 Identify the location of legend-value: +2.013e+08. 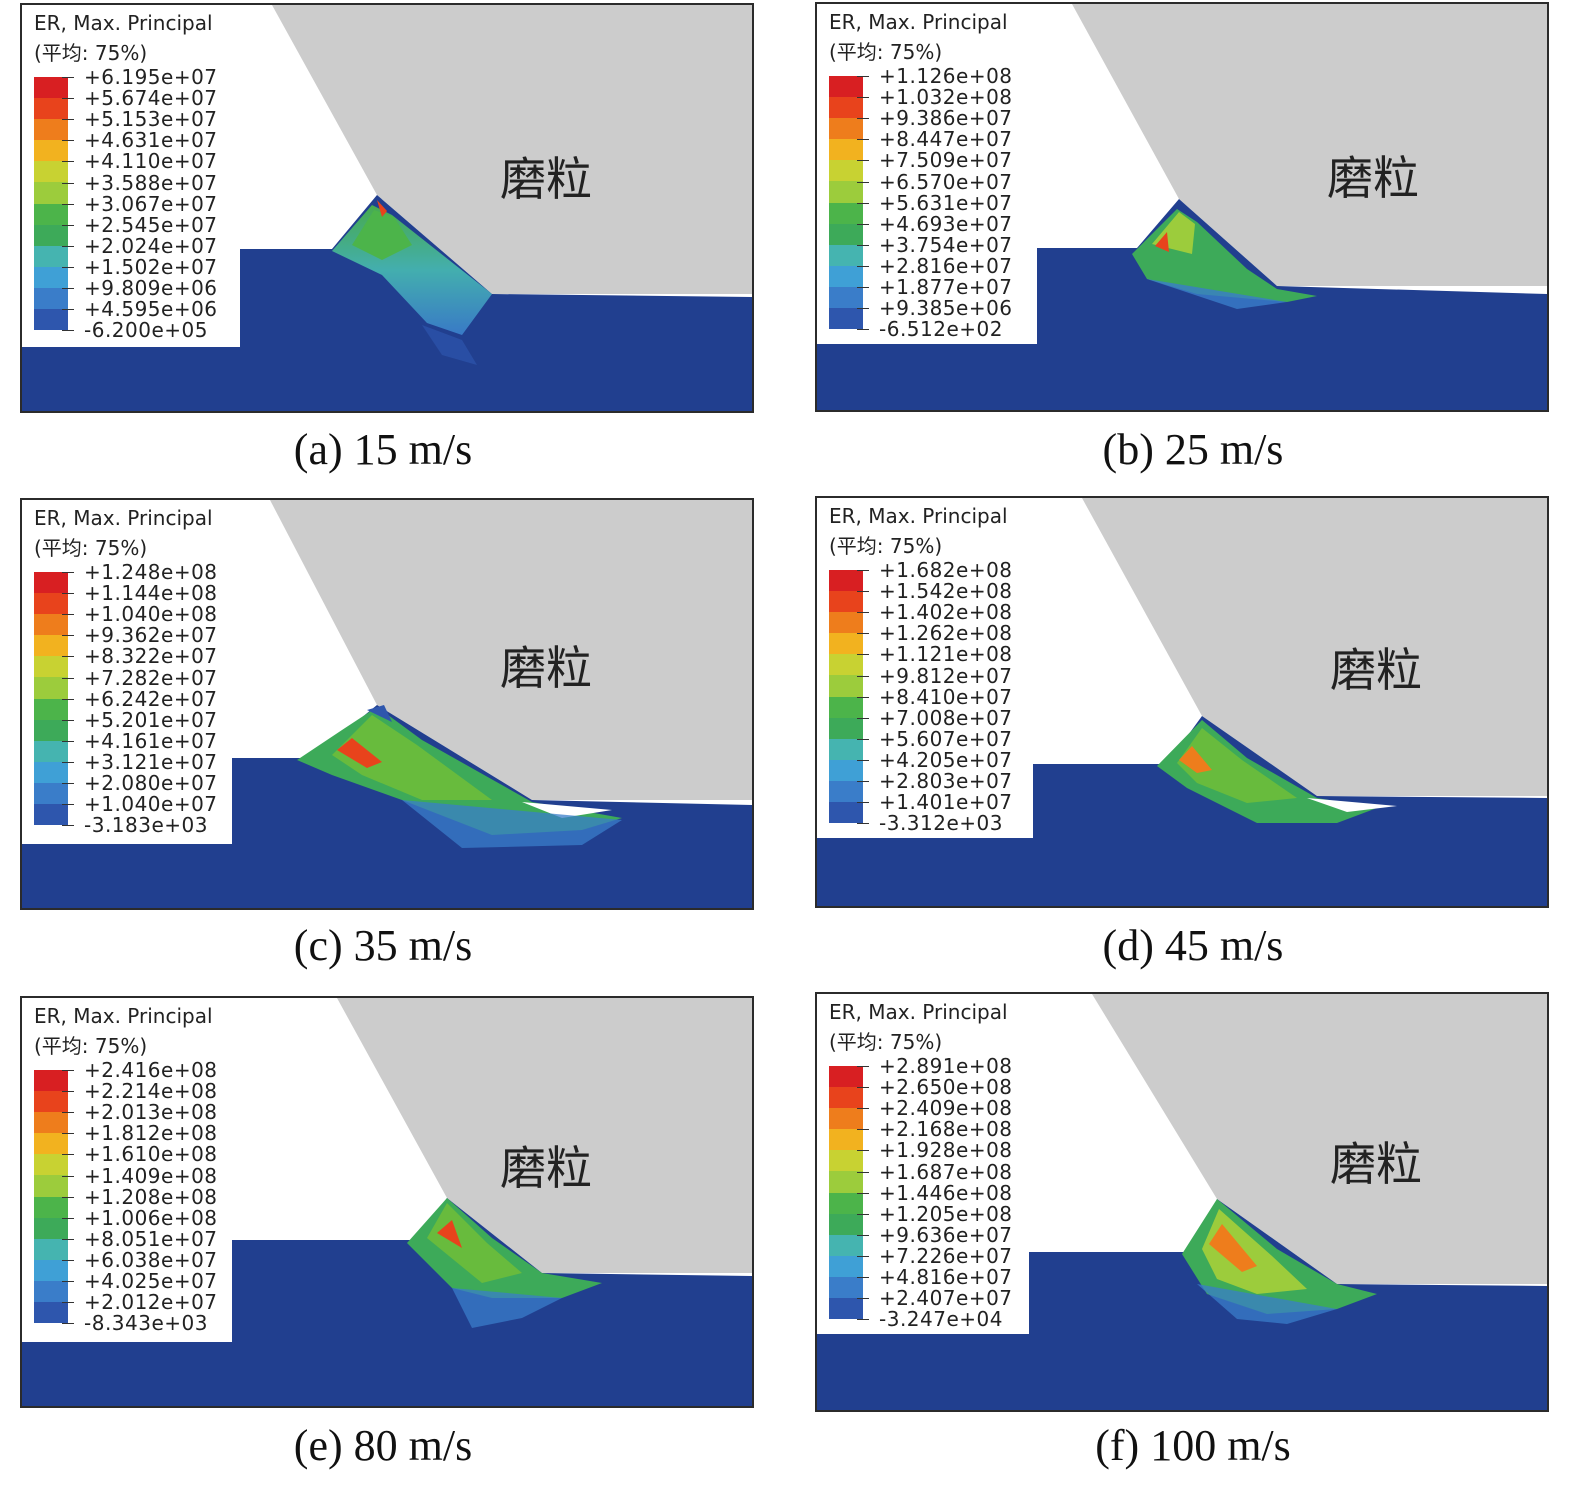
(151, 1112).